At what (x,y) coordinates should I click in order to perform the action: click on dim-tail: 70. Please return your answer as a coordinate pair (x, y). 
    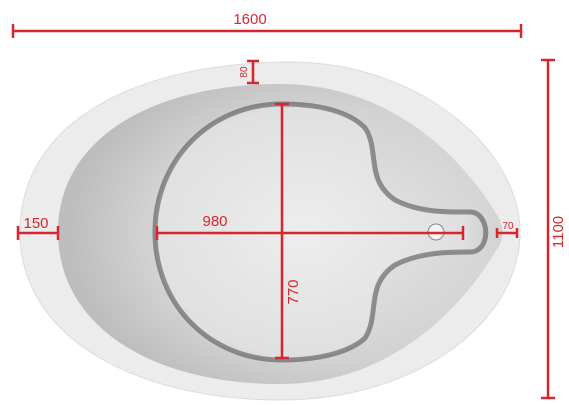
    Looking at the image, I should click on (507, 229).